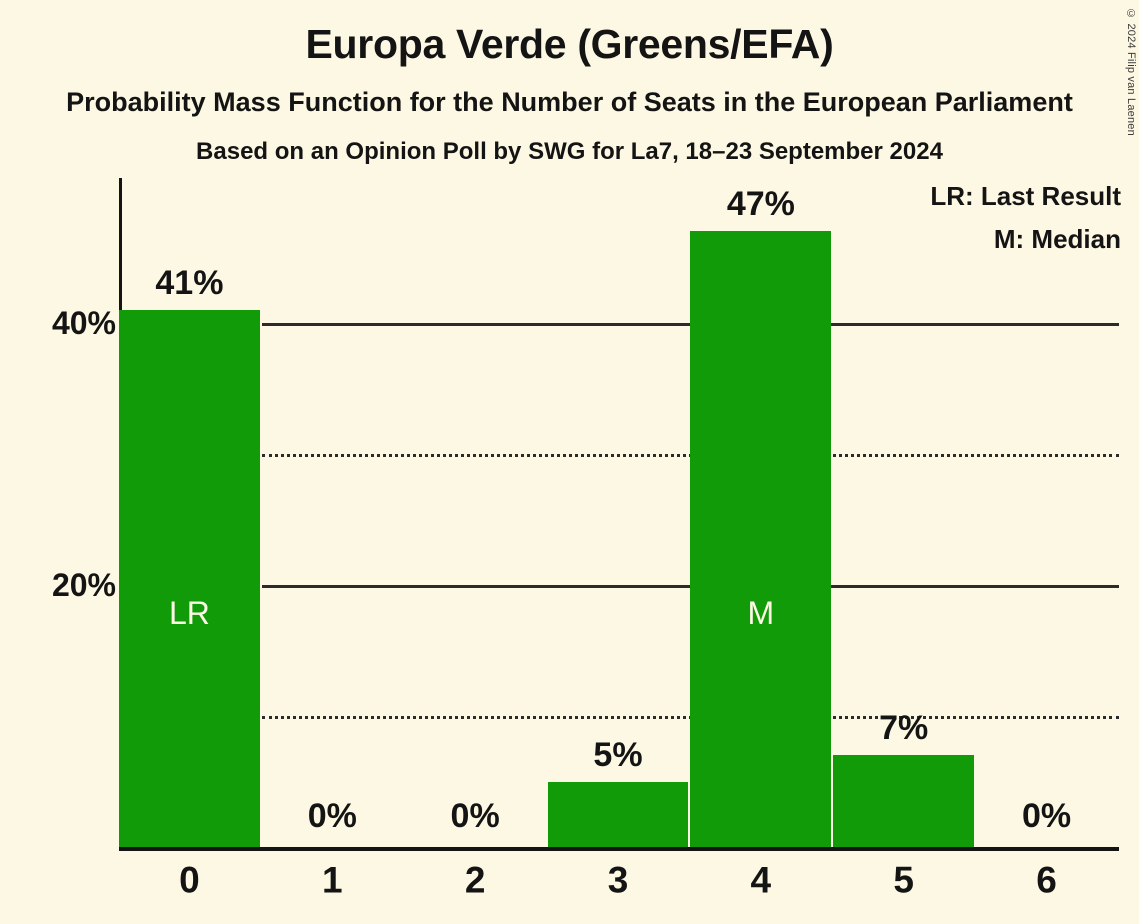 This screenshot has width=1139, height=924. I want to click on x-tick-label-1: 1, so click(332, 880).